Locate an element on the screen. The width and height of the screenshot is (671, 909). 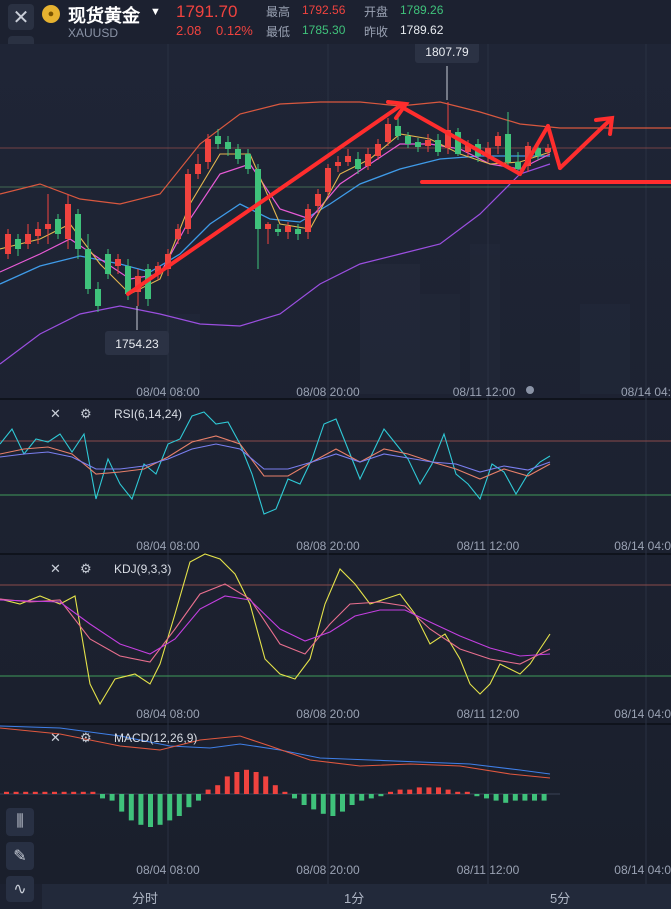
rsi-time-label: 08/14 04:00 is located at coordinates (642, 546).